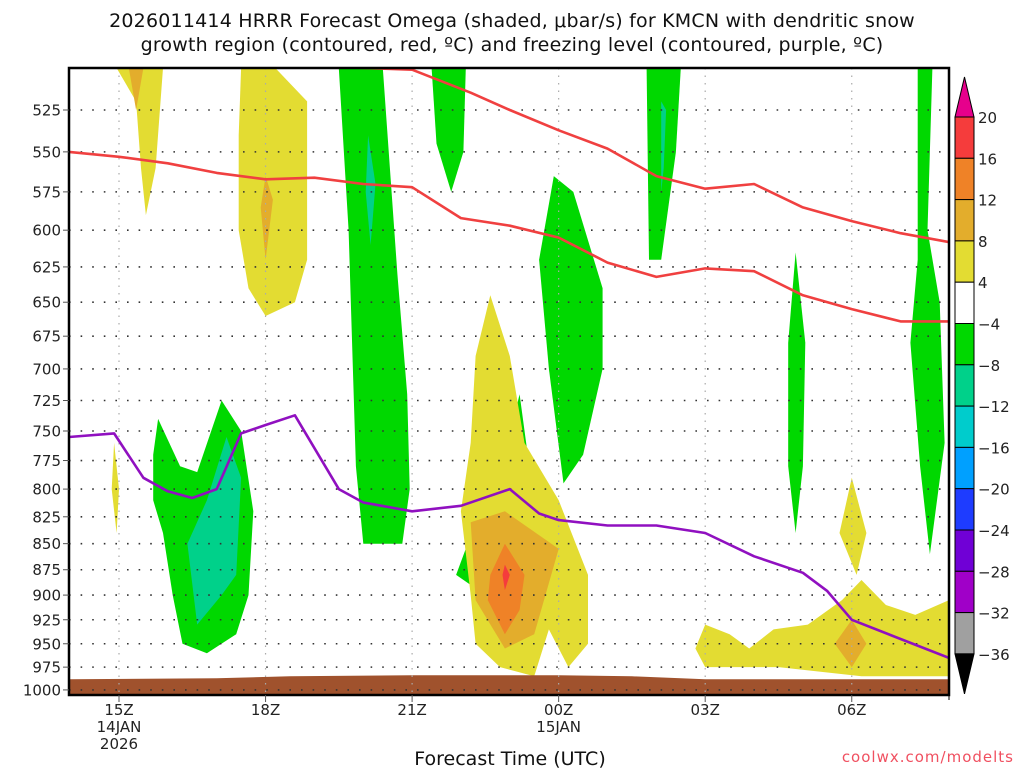 This screenshot has width=1024, height=768. What do you see at coordinates (964, 674) in the screenshot?
I see `colorbar-bottom-arrow` at bounding box center [964, 674].